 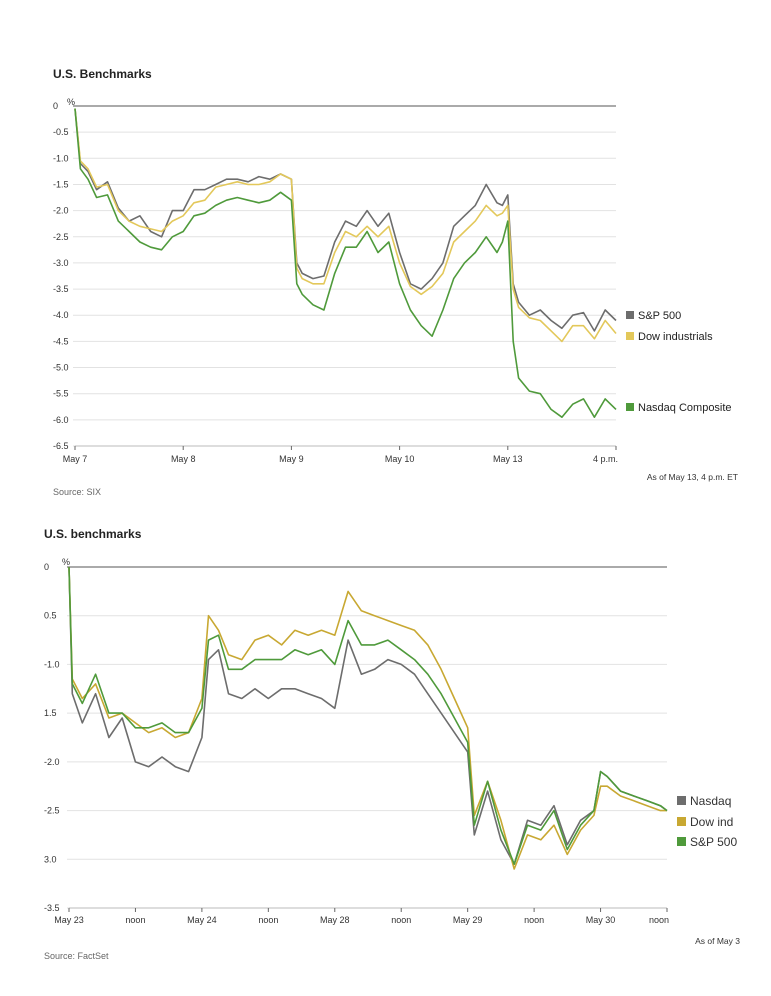 I want to click on legend-label: Nasdaq Composite, so click(x=685, y=408).